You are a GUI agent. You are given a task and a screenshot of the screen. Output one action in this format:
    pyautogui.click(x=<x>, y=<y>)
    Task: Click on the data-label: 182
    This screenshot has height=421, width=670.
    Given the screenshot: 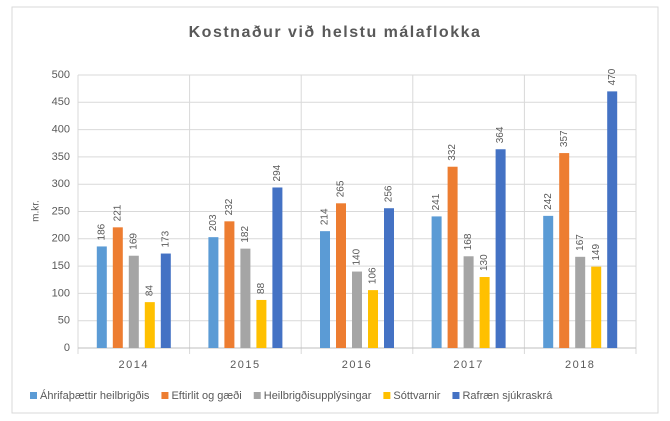 What is the action you would take?
    pyautogui.click(x=245, y=234)
    